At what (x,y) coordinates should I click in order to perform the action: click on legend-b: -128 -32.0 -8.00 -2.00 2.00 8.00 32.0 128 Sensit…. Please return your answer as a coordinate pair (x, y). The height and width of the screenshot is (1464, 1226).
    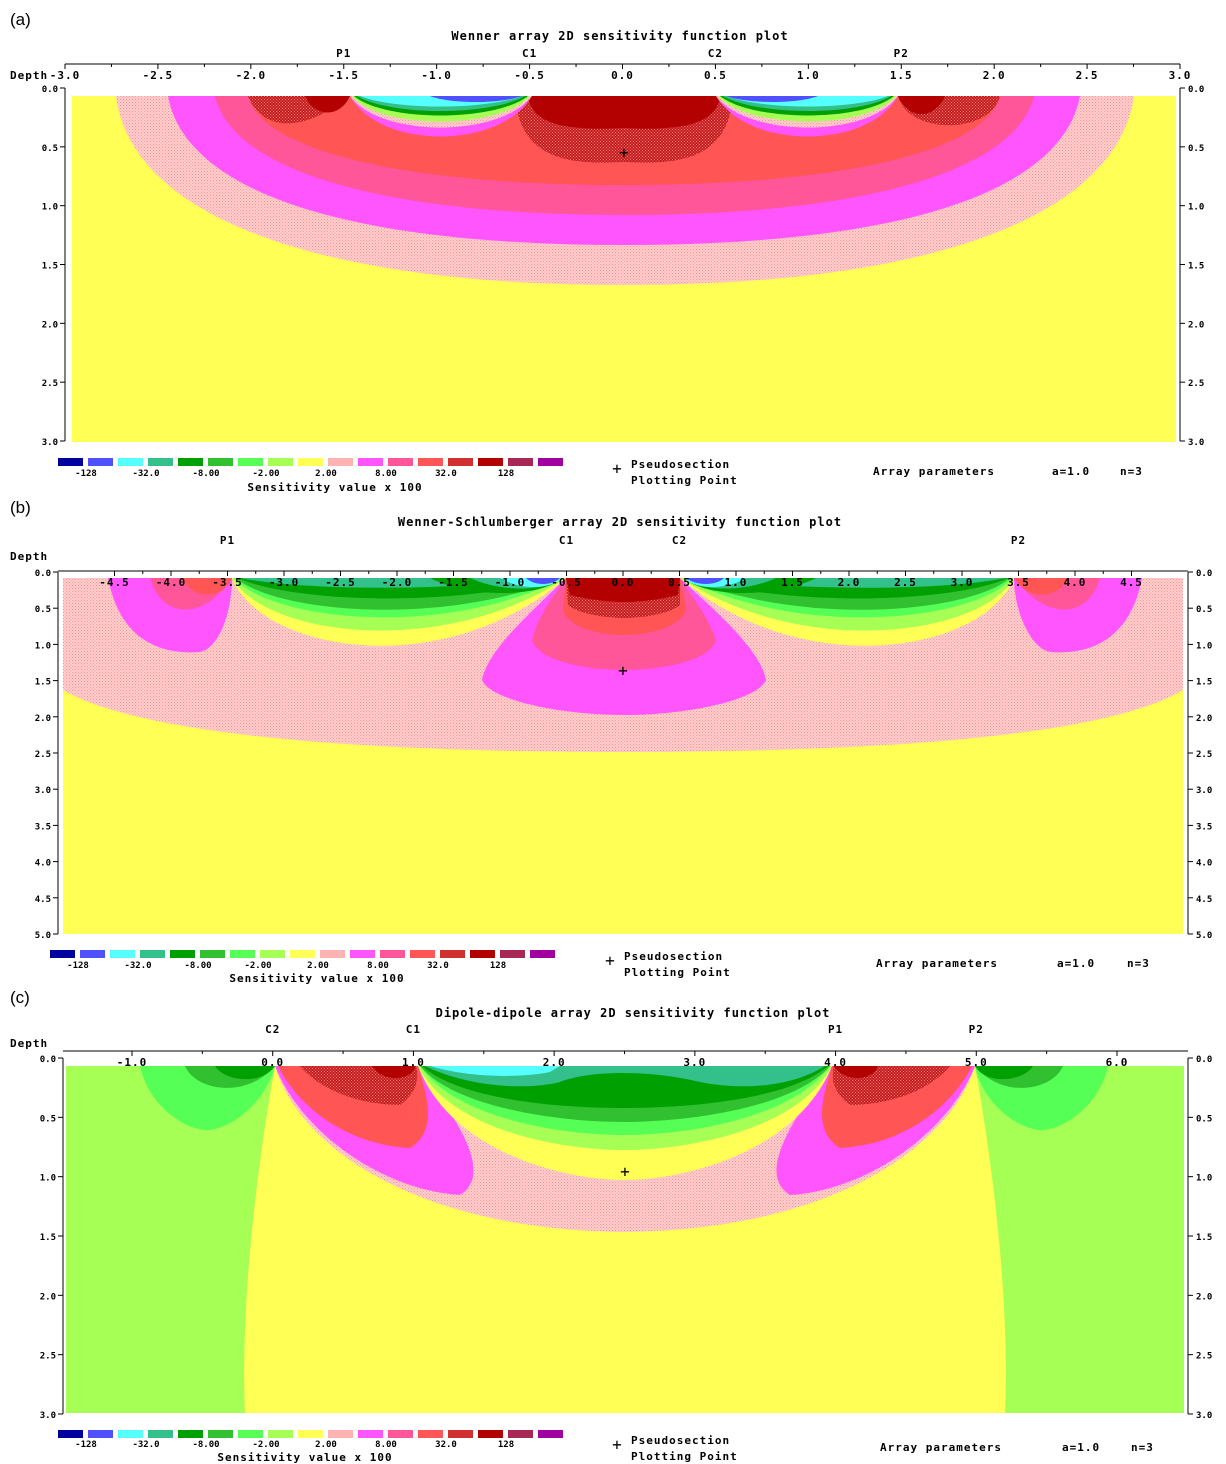
    Looking at the image, I should click on (599, 967).